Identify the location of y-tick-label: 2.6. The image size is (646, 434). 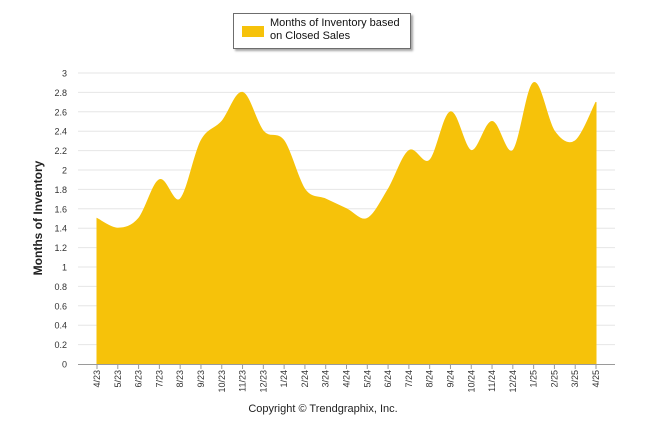
(60, 112).